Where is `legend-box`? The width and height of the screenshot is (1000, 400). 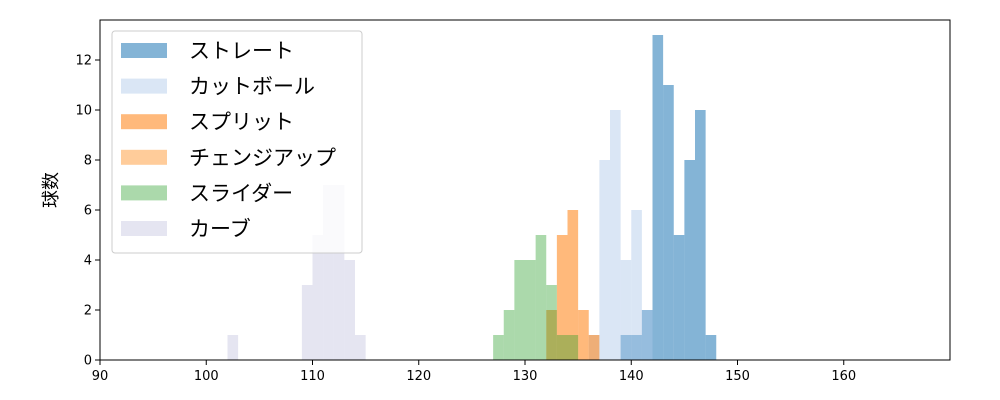
legend-box is located at coordinates (237, 142).